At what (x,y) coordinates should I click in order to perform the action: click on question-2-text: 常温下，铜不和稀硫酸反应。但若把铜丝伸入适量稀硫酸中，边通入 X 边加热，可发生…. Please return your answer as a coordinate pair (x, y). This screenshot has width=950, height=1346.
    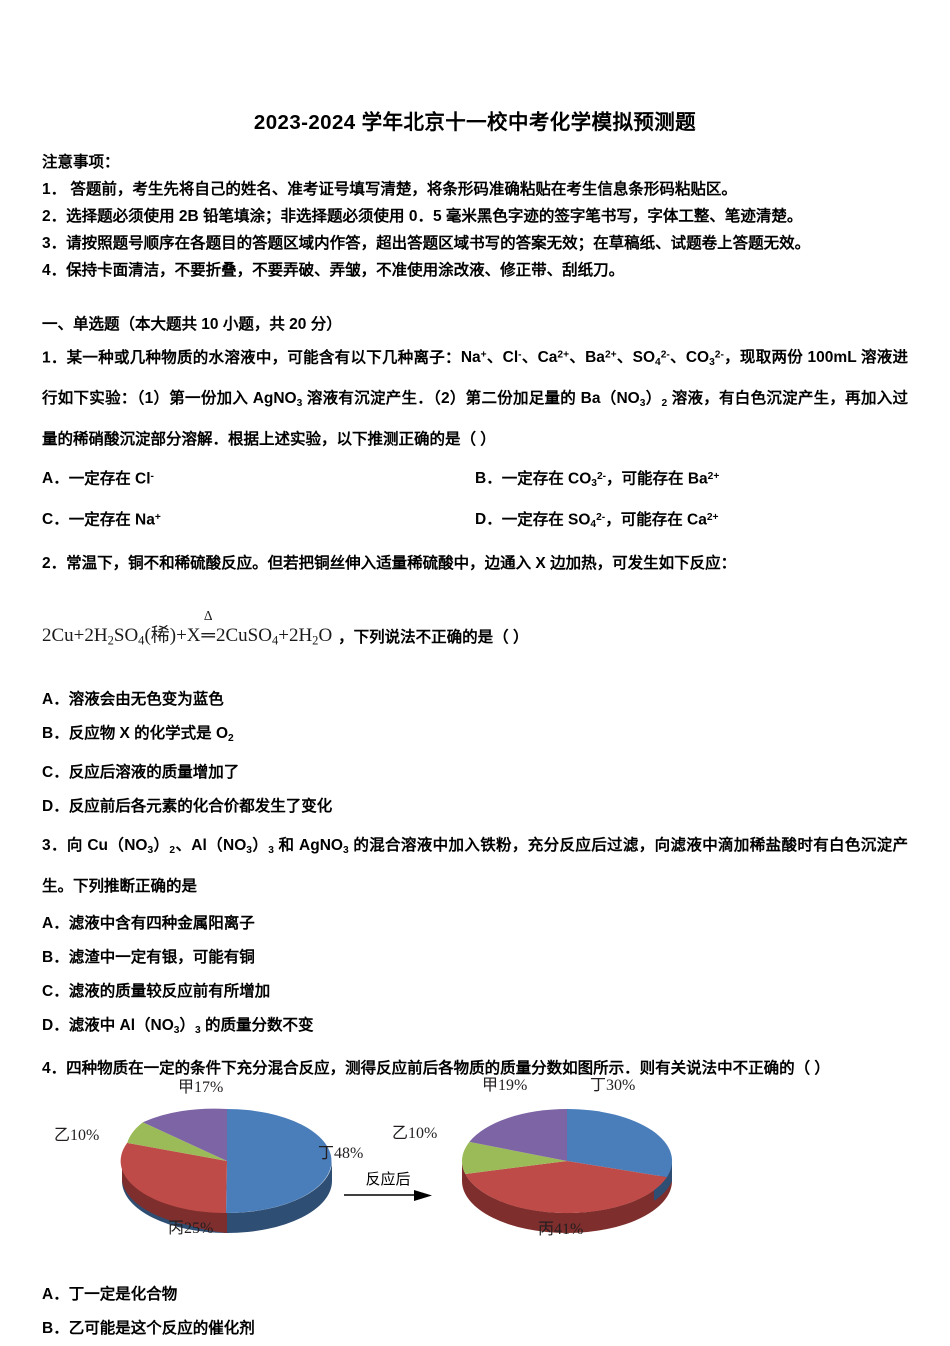
    Looking at the image, I should click on (401, 564).